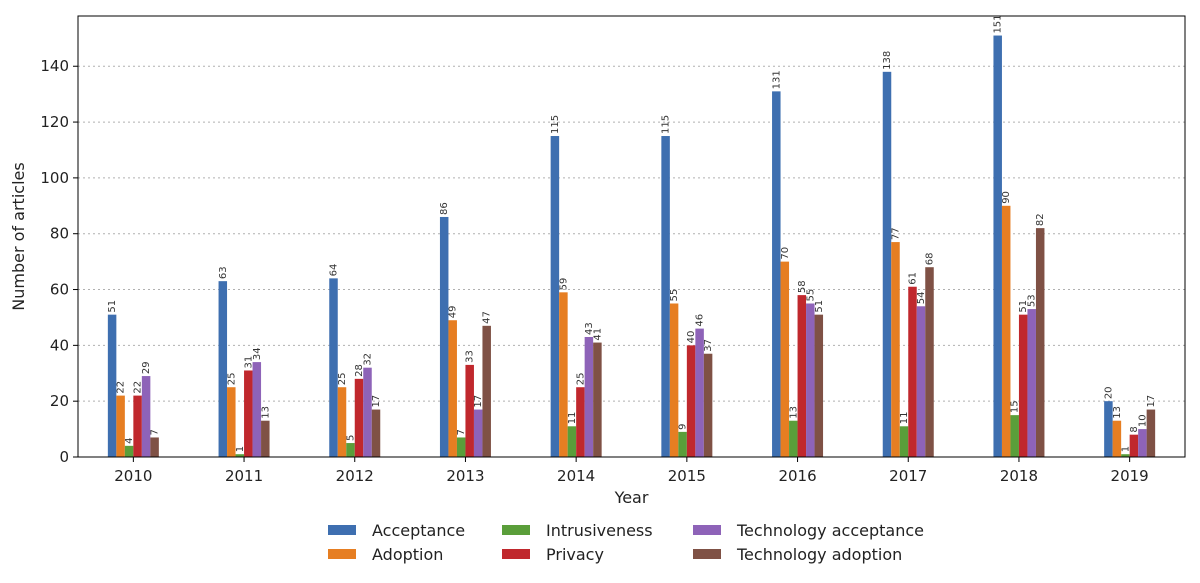  I want to click on data-label: 86, so click(444, 208).